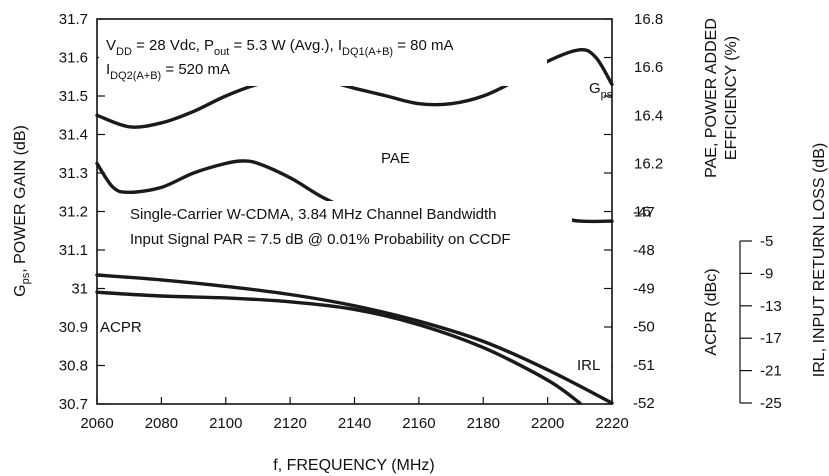  Describe the element at coordinates (289, 423) in the screenshot. I see `x-tick-label: 2120` at that location.